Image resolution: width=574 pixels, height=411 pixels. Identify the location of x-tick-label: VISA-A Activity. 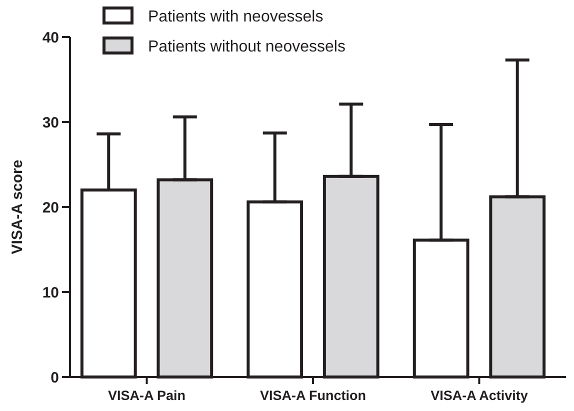
(479, 395).